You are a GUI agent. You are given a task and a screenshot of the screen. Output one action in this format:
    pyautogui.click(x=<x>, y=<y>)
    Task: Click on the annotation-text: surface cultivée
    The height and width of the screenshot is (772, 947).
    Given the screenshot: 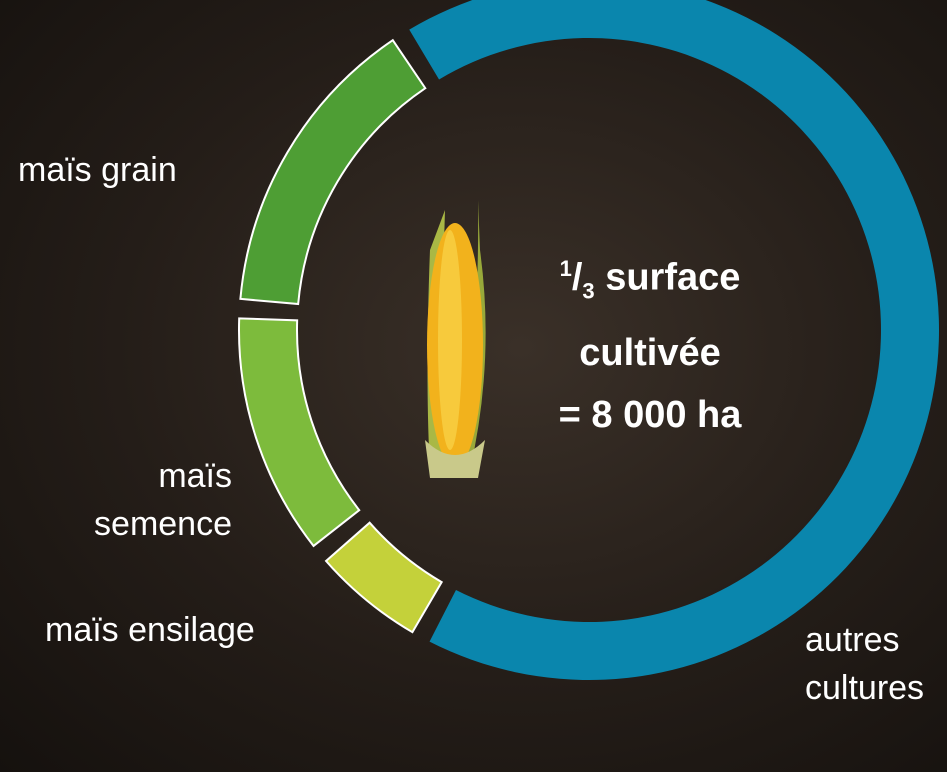 What is the action you would take?
    pyautogui.click(x=660, y=315)
    